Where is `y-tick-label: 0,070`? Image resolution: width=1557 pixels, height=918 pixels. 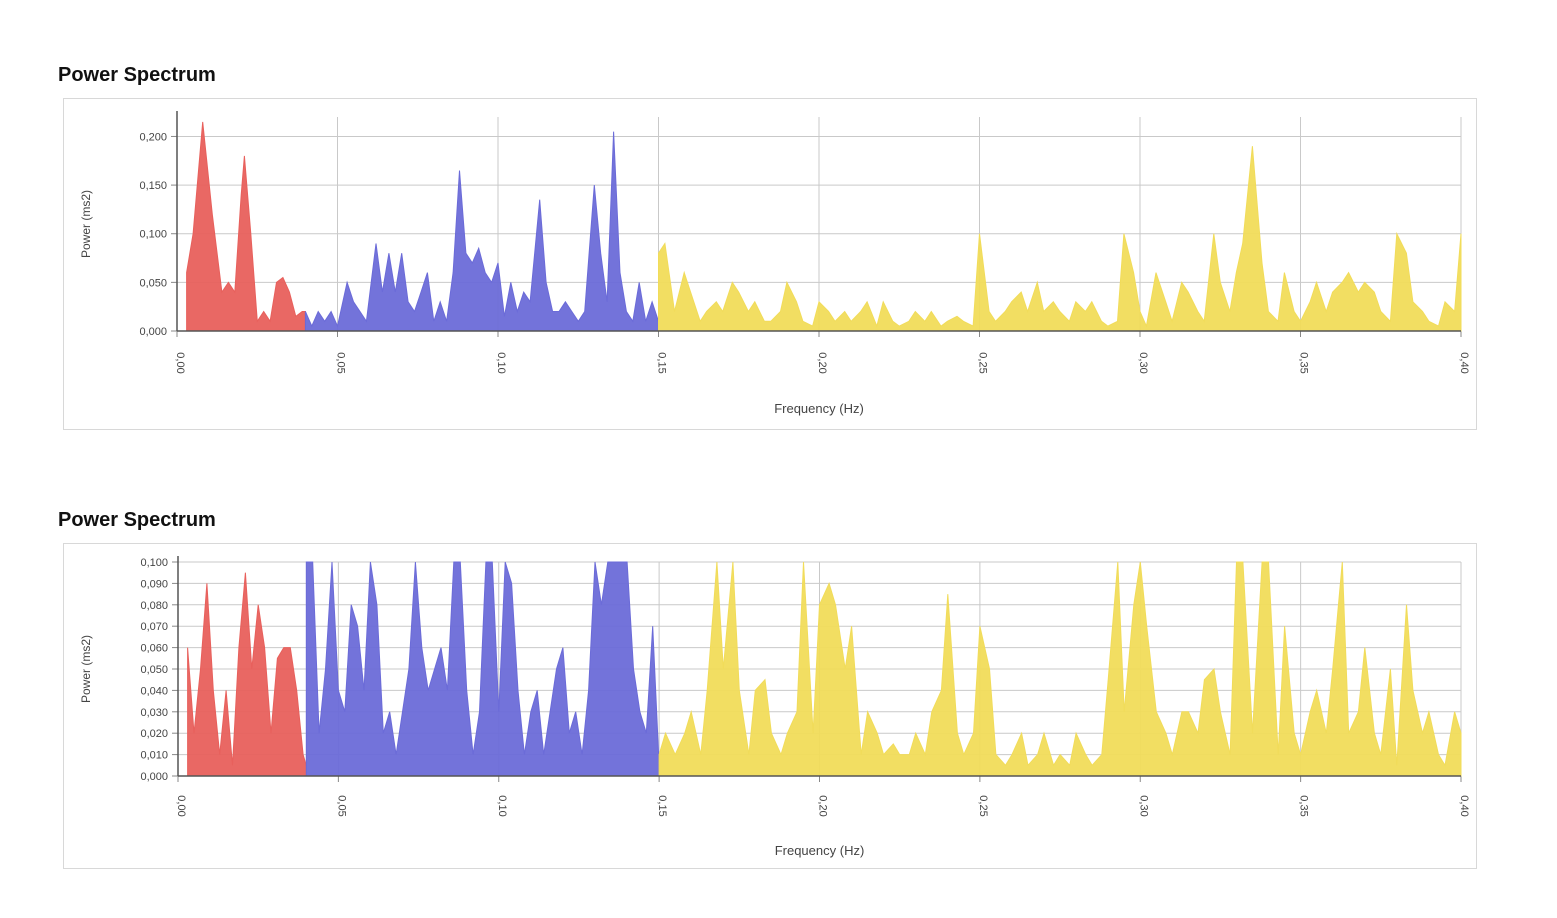 y-tick-label: 0,070 is located at coordinates (154, 627).